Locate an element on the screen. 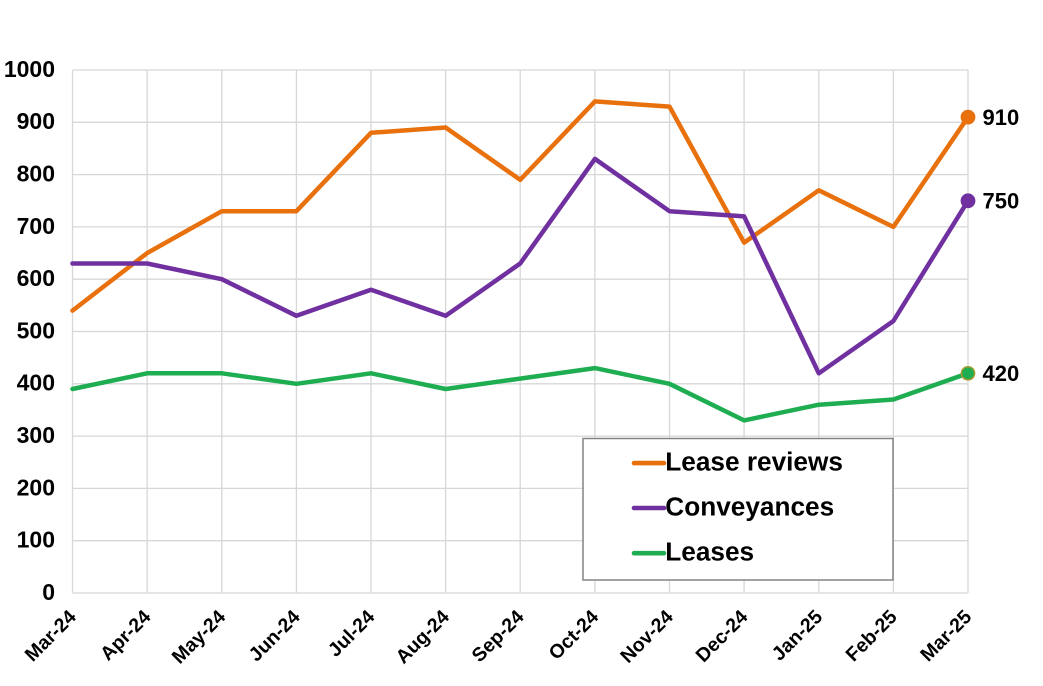 Image resolution: width=1043 pixels, height=686 pixels. svg-text: 600 is located at coordinates (36, 278).